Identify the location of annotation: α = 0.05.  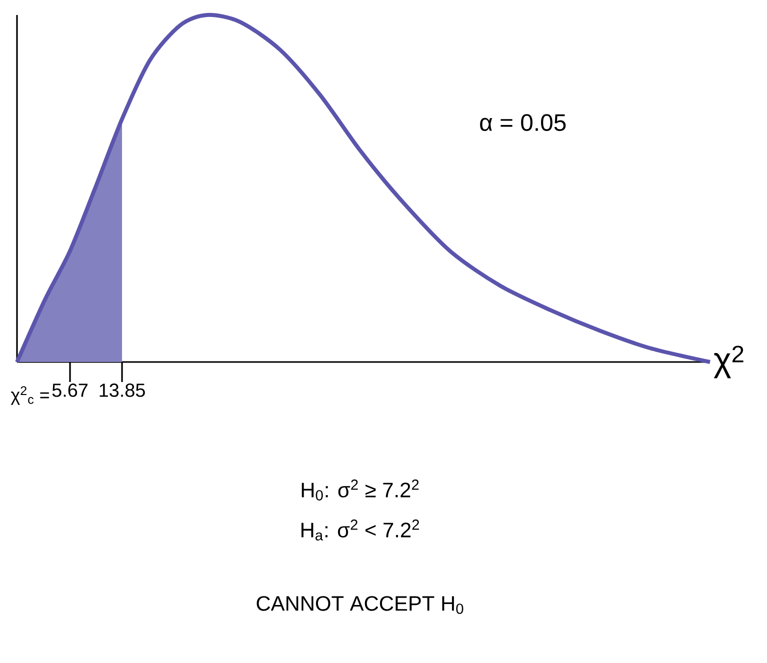
(523, 123).